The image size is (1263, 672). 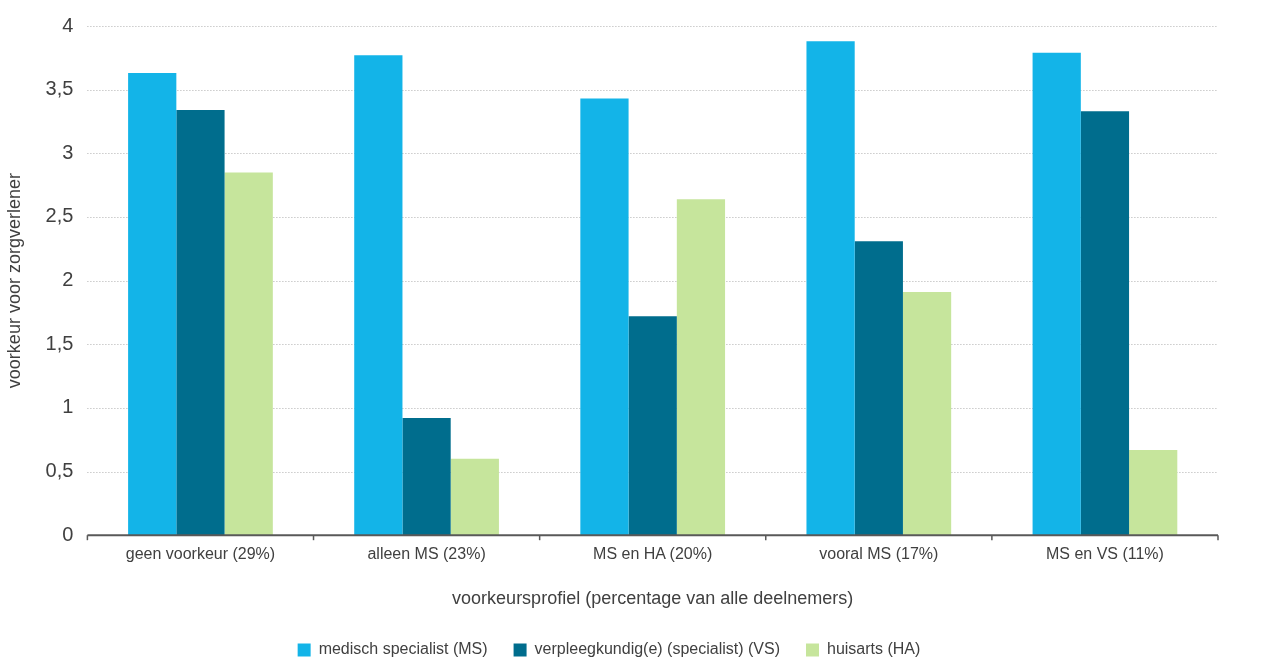 What do you see at coordinates (59, 470) in the screenshot?
I see `y-tick-label: 0,5` at bounding box center [59, 470].